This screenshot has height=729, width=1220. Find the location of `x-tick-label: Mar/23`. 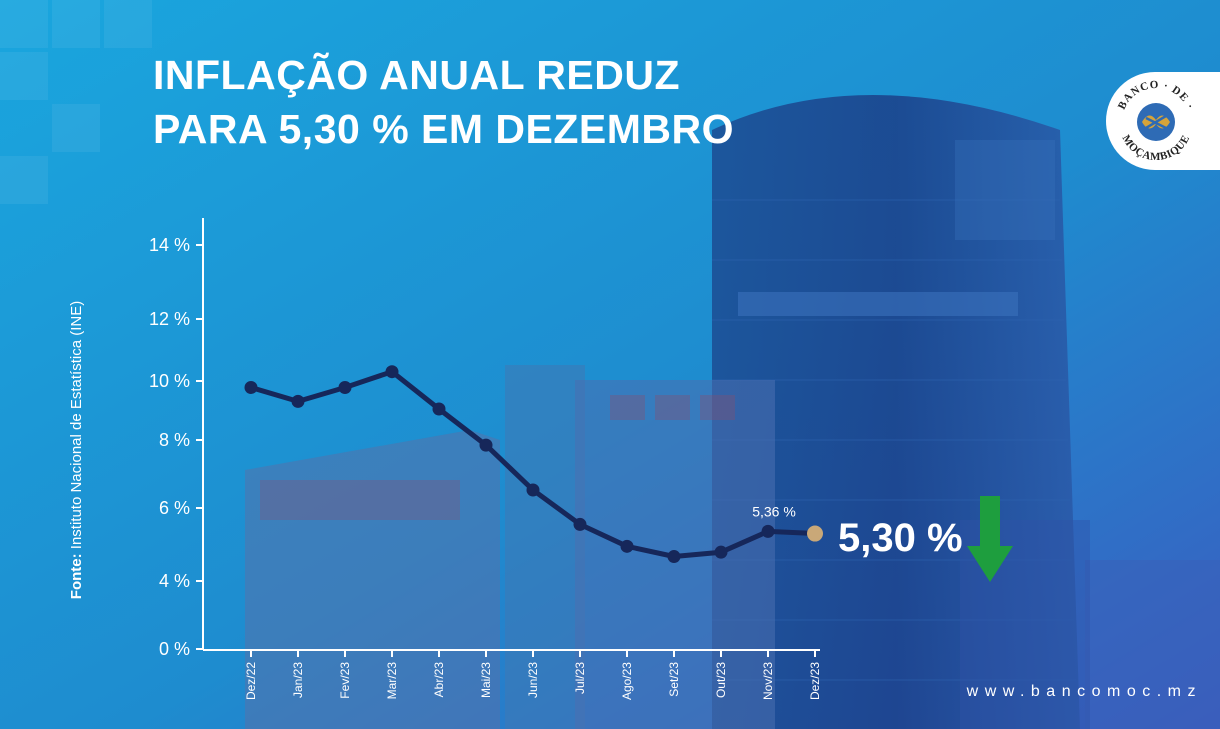

x-tick-label: Mar/23 is located at coordinates (392, 681).